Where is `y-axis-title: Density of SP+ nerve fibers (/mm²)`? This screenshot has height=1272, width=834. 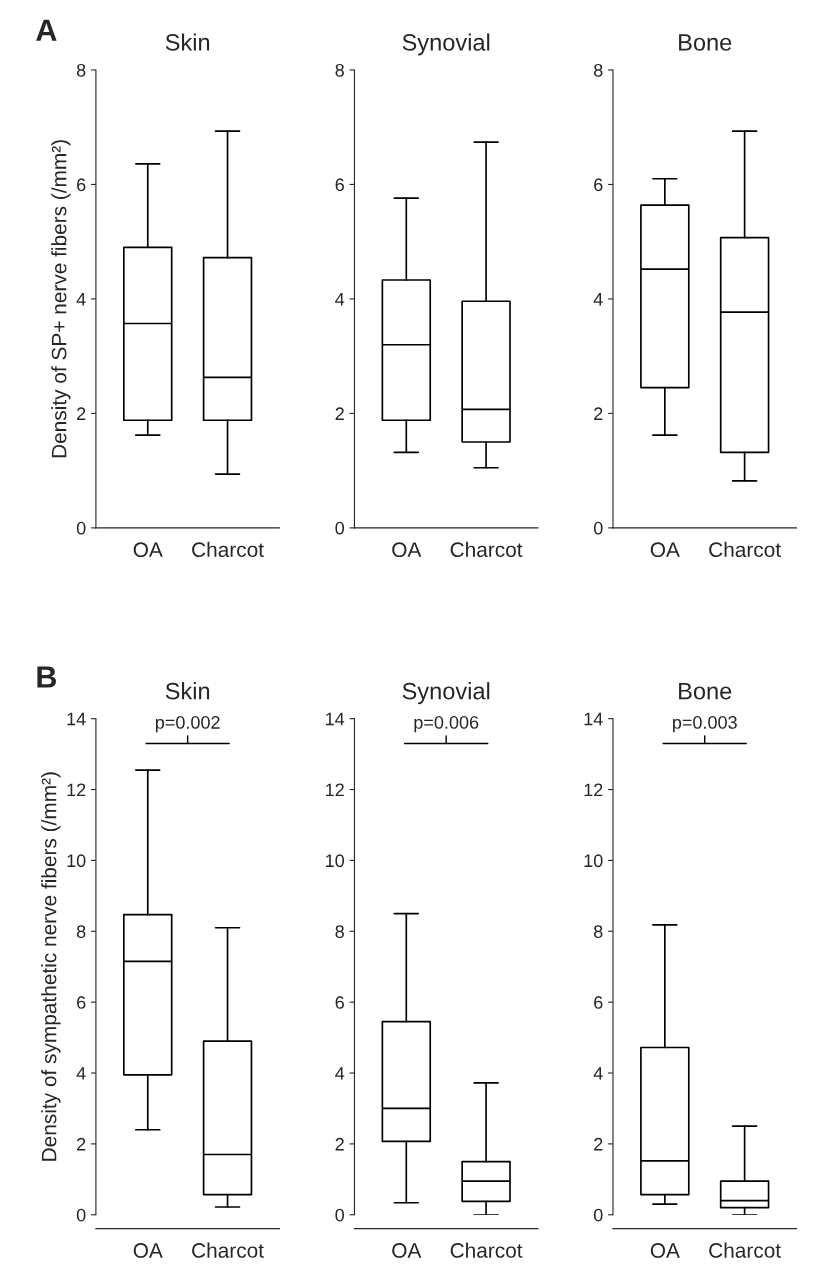 y-axis-title: Density of SP+ nerve fibers (/mm²) is located at coordinates (61, 299).